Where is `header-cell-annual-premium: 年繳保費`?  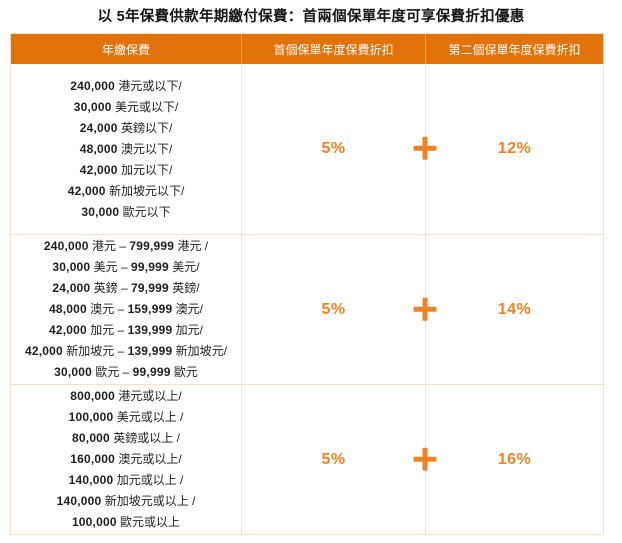
header-cell-annual-premium: 年繳保費 is located at coordinates (125, 49).